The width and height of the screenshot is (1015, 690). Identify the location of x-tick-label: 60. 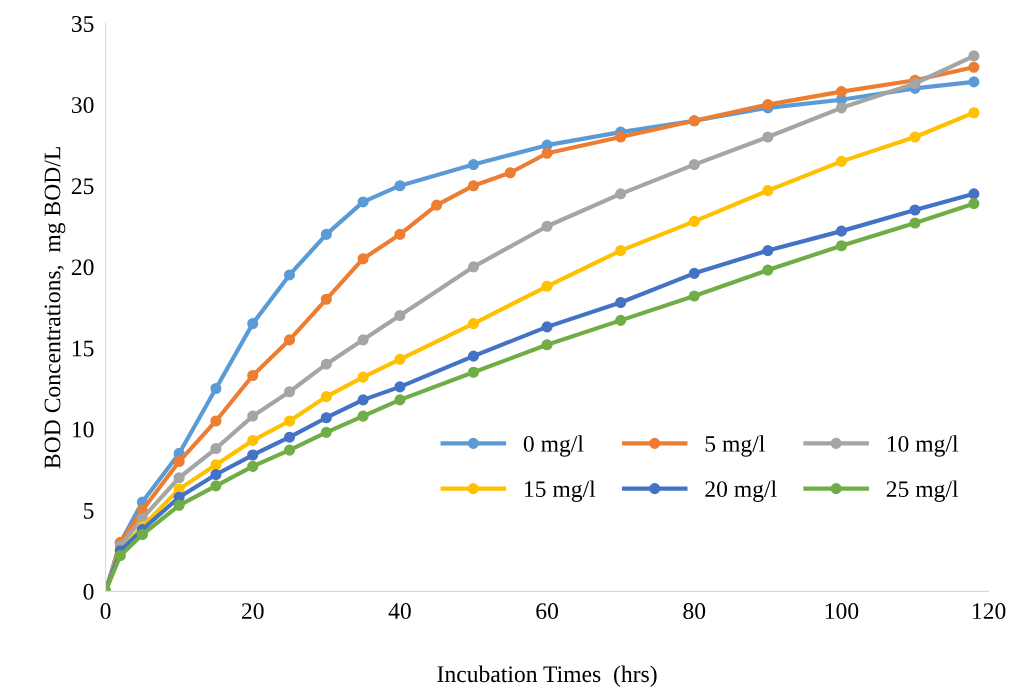
(547, 611).